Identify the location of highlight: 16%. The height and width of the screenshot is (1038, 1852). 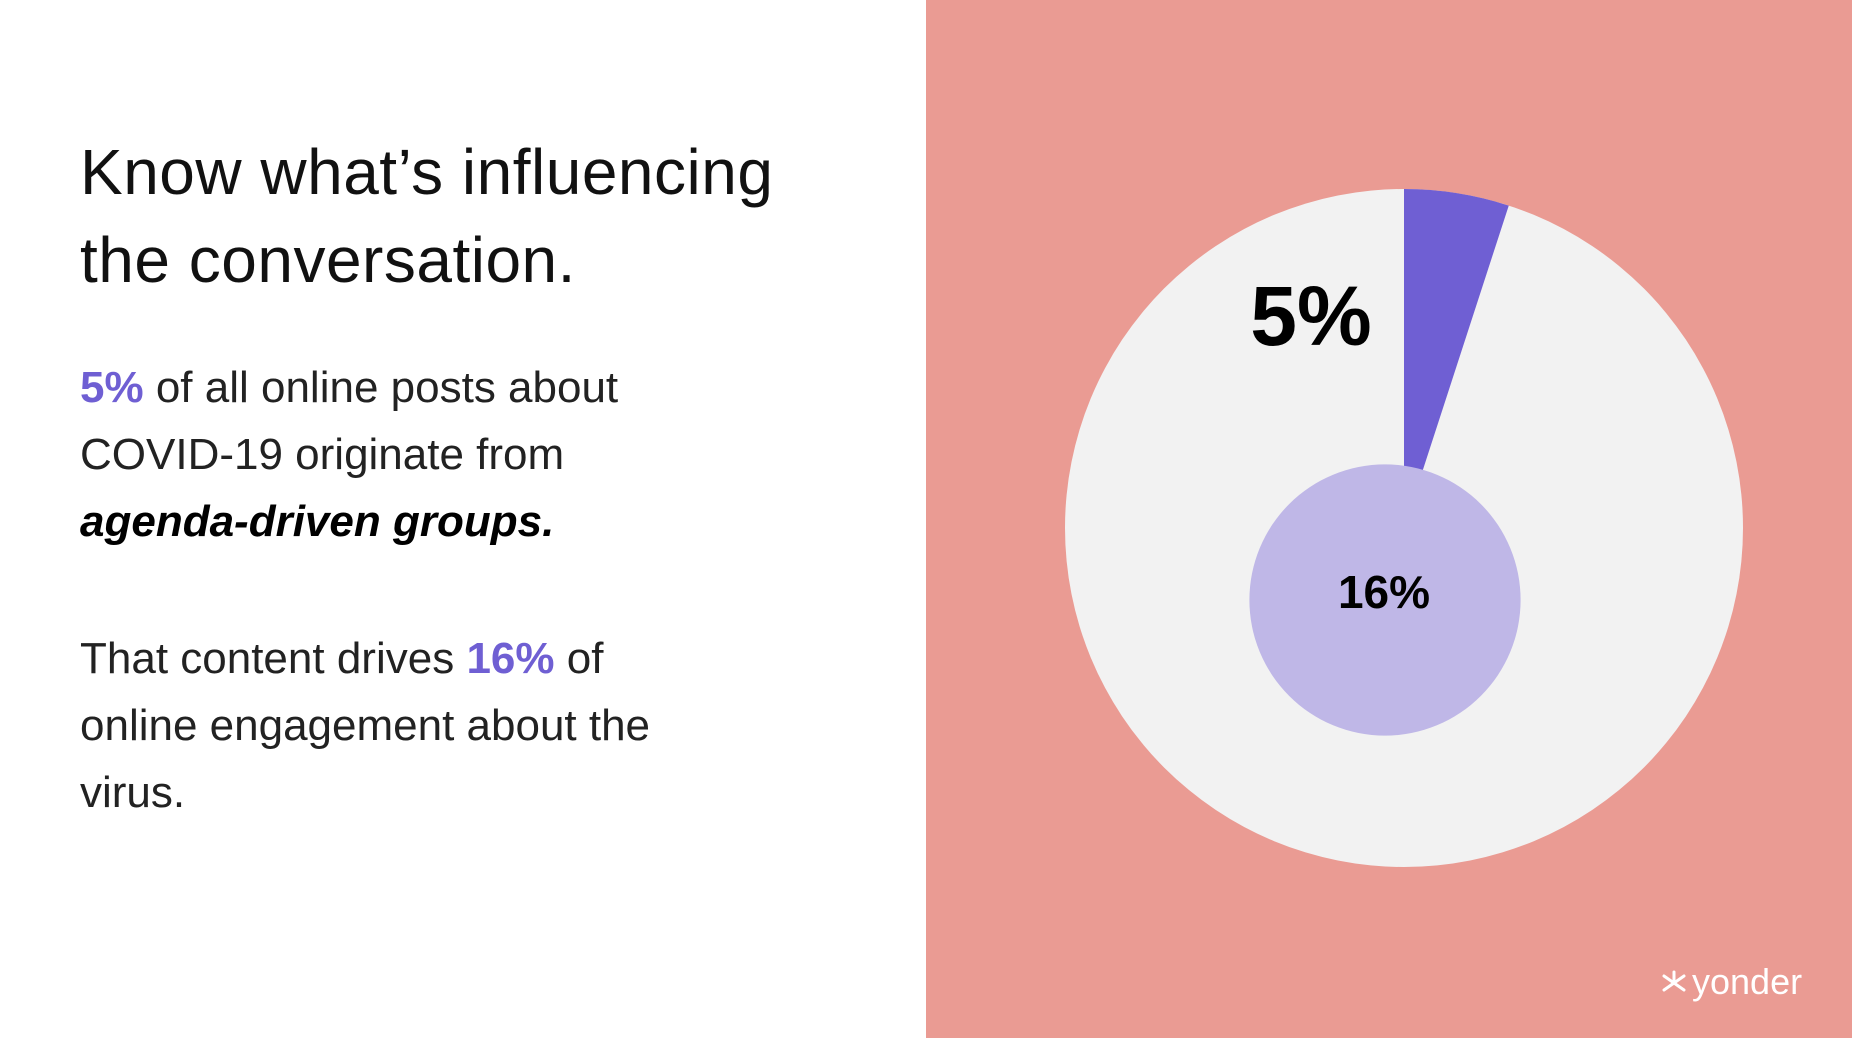
(510, 658).